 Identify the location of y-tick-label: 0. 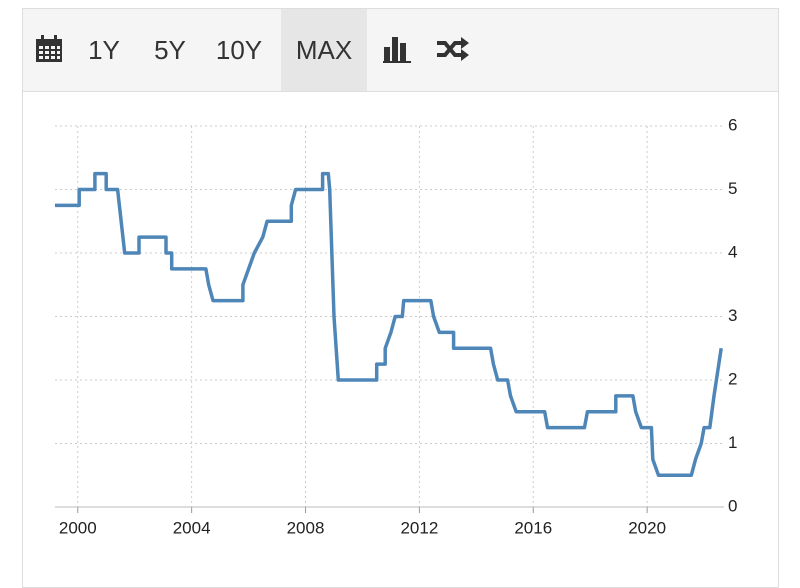
(732, 505).